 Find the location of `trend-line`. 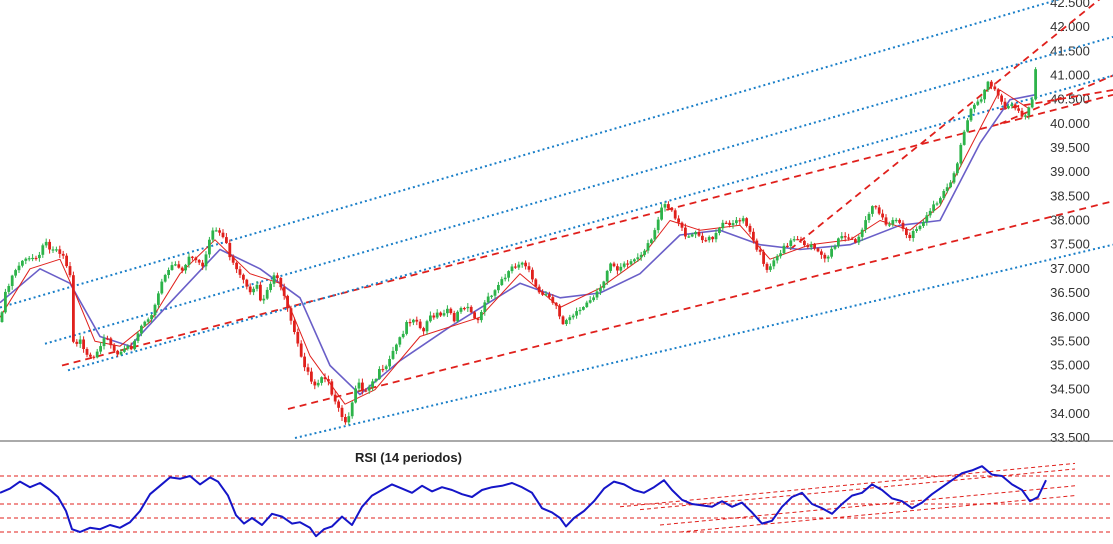

trend-line is located at coordinates (945, 125).